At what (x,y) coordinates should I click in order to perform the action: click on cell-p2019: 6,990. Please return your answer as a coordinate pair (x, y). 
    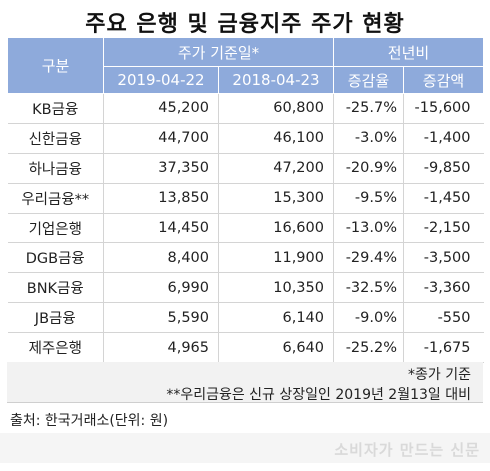
    Looking at the image, I should click on (161, 288).